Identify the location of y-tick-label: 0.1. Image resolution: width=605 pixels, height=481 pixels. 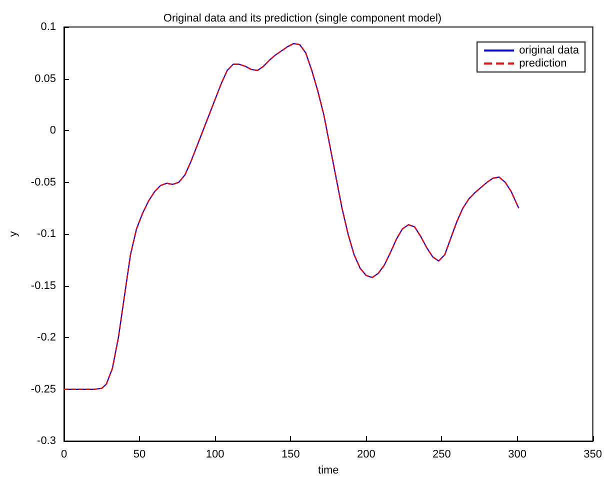
(48, 27).